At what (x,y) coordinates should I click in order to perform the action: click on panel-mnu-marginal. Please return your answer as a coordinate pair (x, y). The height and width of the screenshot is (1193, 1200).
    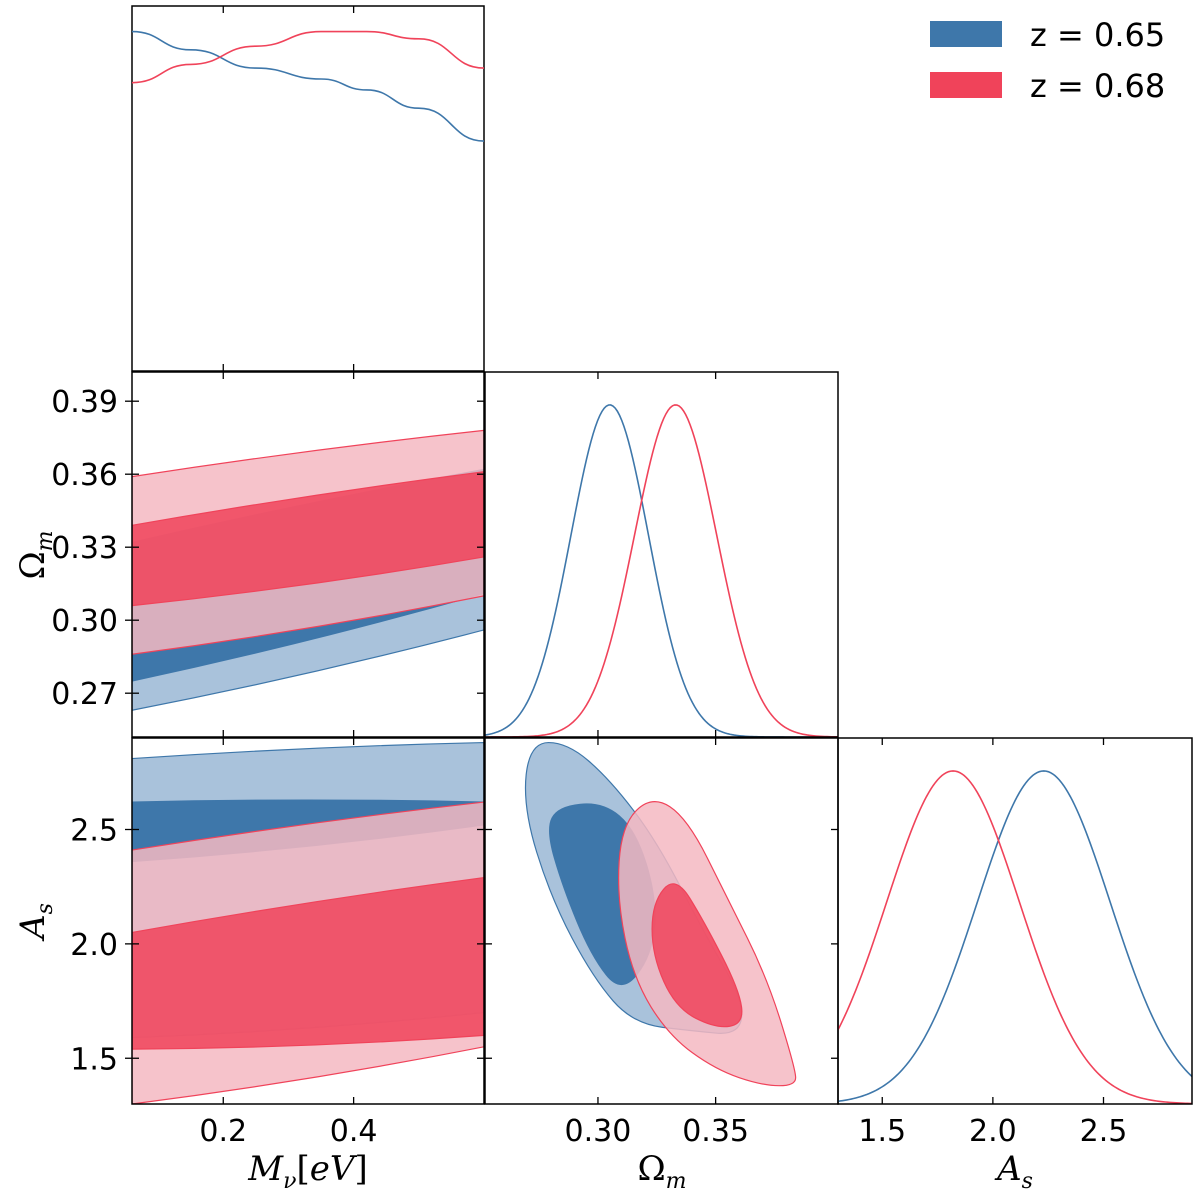
    Looking at the image, I should click on (308, 188).